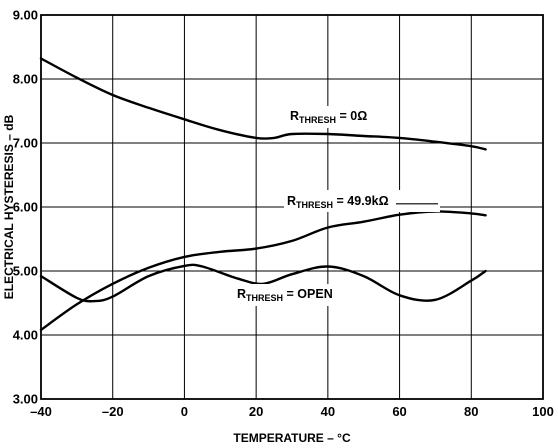  What do you see at coordinates (25, 399) in the screenshot?
I see `y-tick-label: 3.00` at bounding box center [25, 399].